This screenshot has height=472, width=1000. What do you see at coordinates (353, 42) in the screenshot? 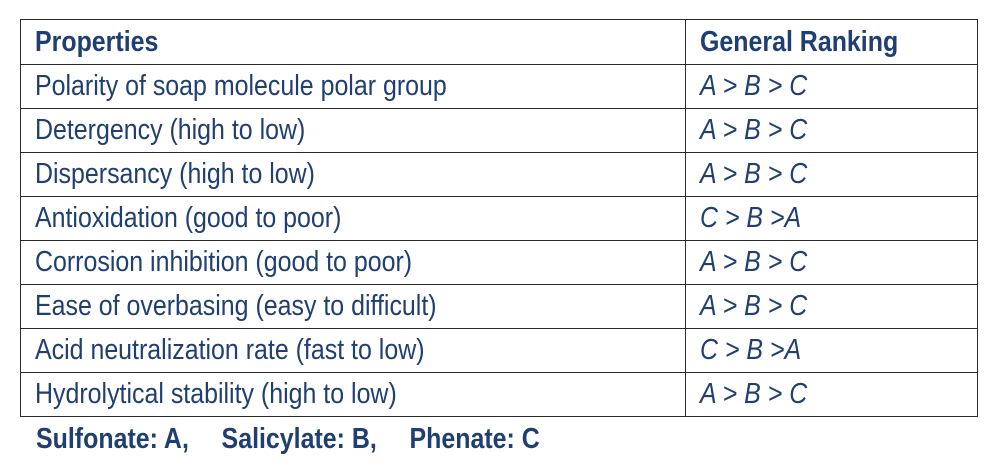
I see `header-properties: Properties` at bounding box center [353, 42].